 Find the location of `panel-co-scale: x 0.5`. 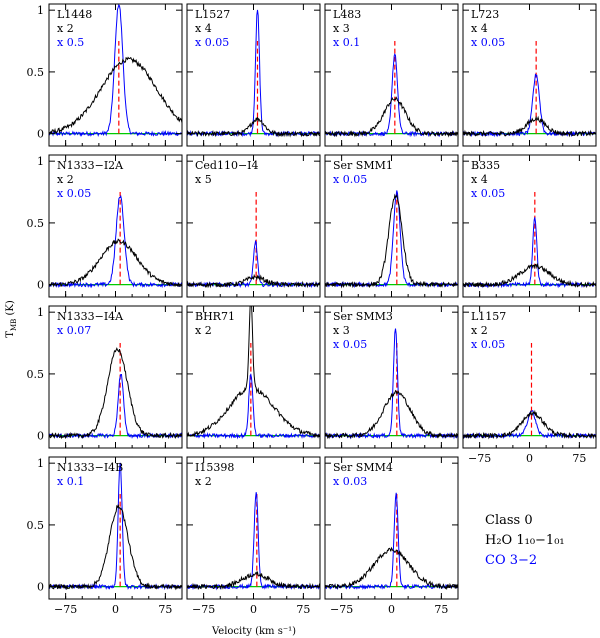

panel-co-scale: x 0.5 is located at coordinates (70, 42).